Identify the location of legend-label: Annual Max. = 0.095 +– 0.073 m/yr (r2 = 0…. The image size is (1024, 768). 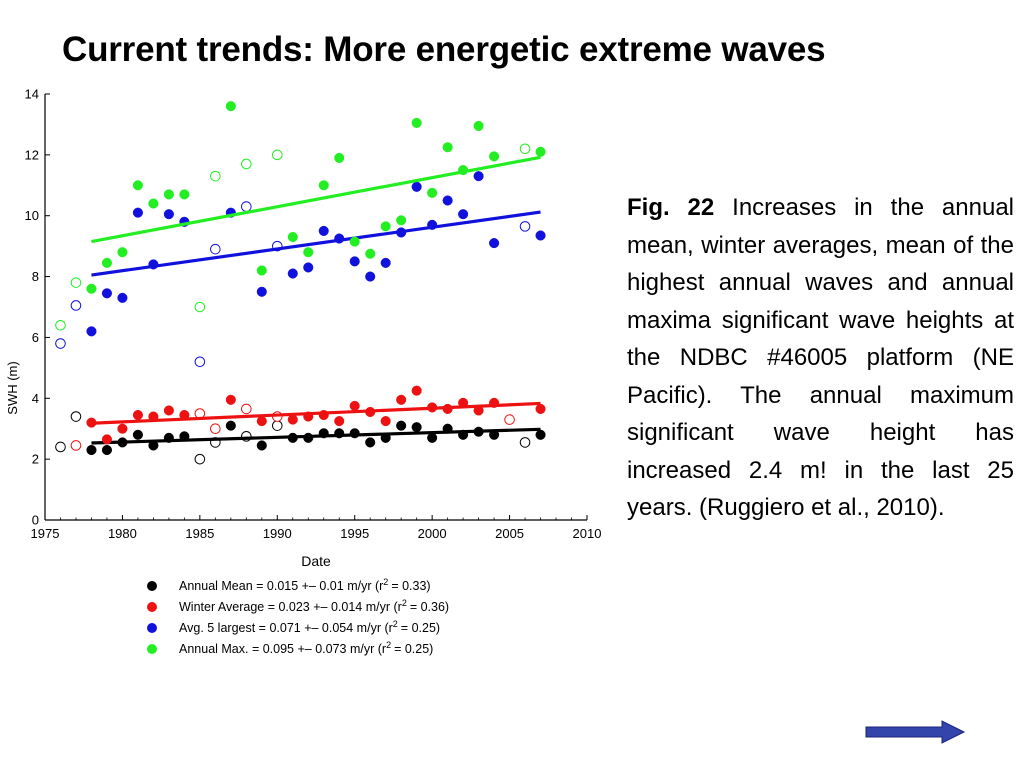
(306, 648).